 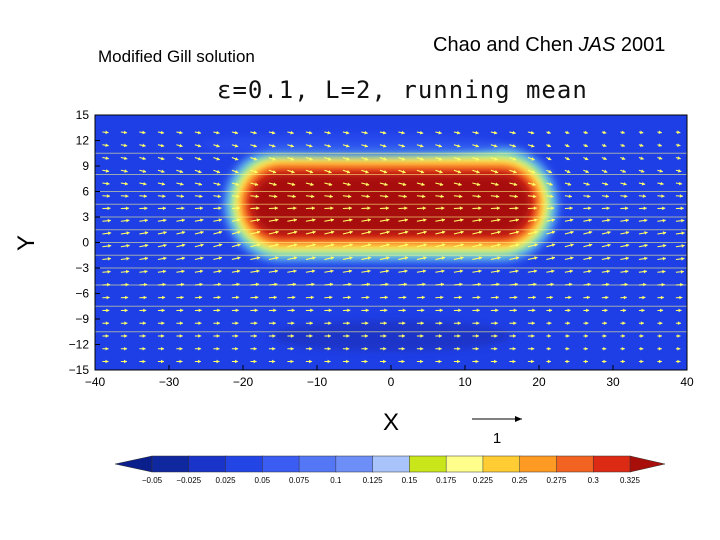 What do you see at coordinates (82, 294) in the screenshot?
I see `y-tick-label: −6` at bounding box center [82, 294].